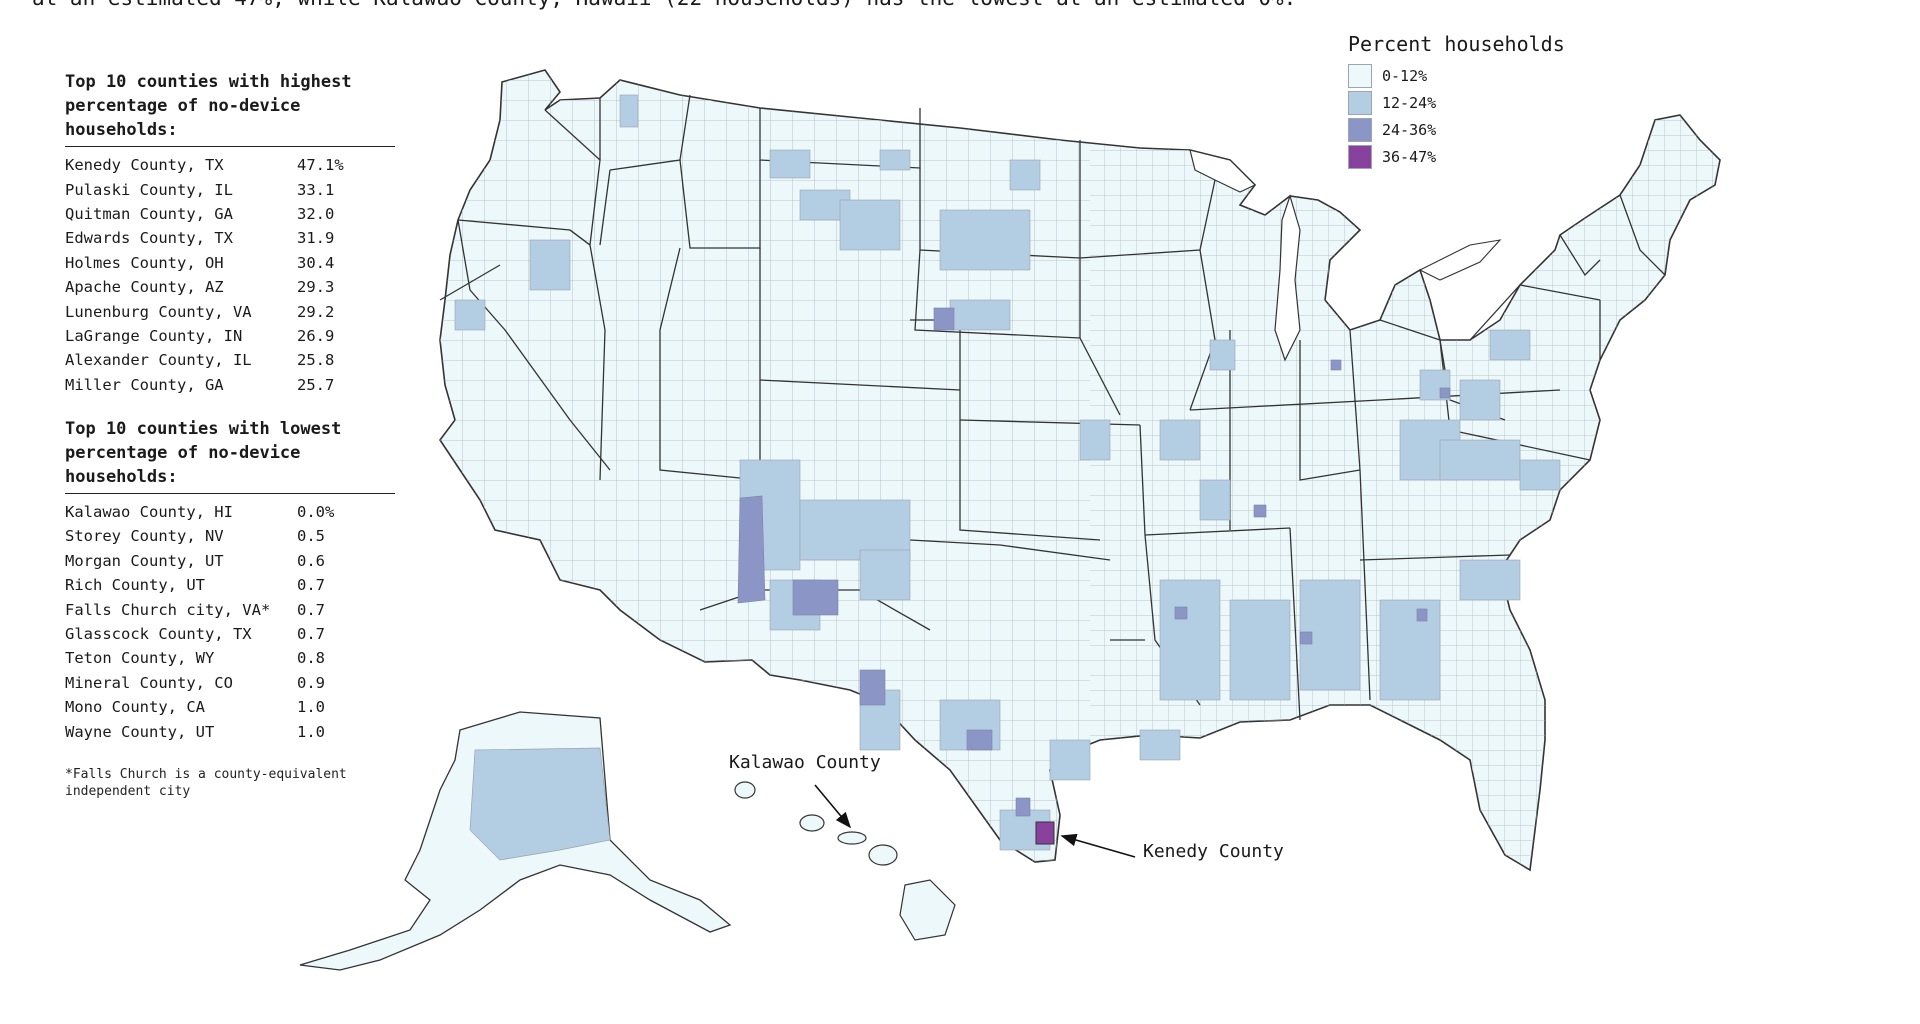  I want to click on county-row: Edwards County, TX 31.9, so click(204, 238).